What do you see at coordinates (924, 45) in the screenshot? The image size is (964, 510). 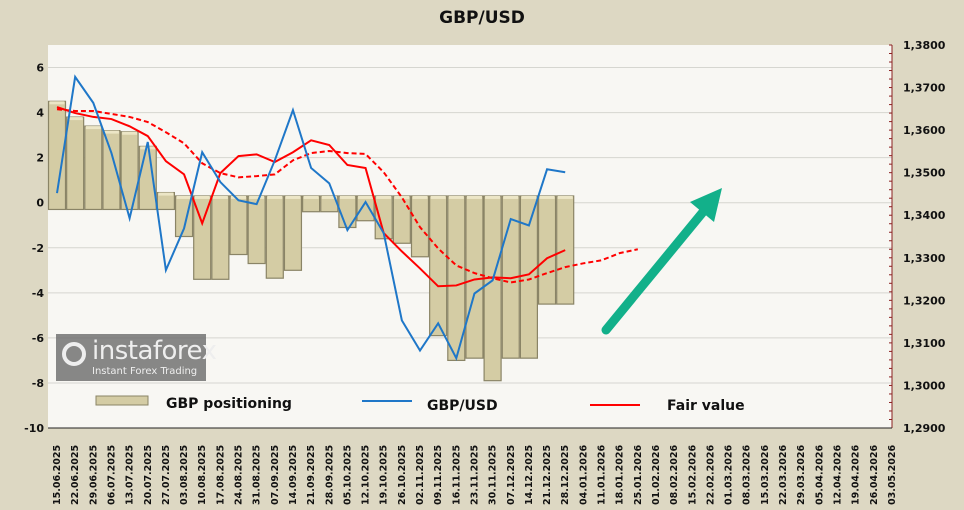 I see `right-tick-label: 1,3800` at bounding box center [924, 45].